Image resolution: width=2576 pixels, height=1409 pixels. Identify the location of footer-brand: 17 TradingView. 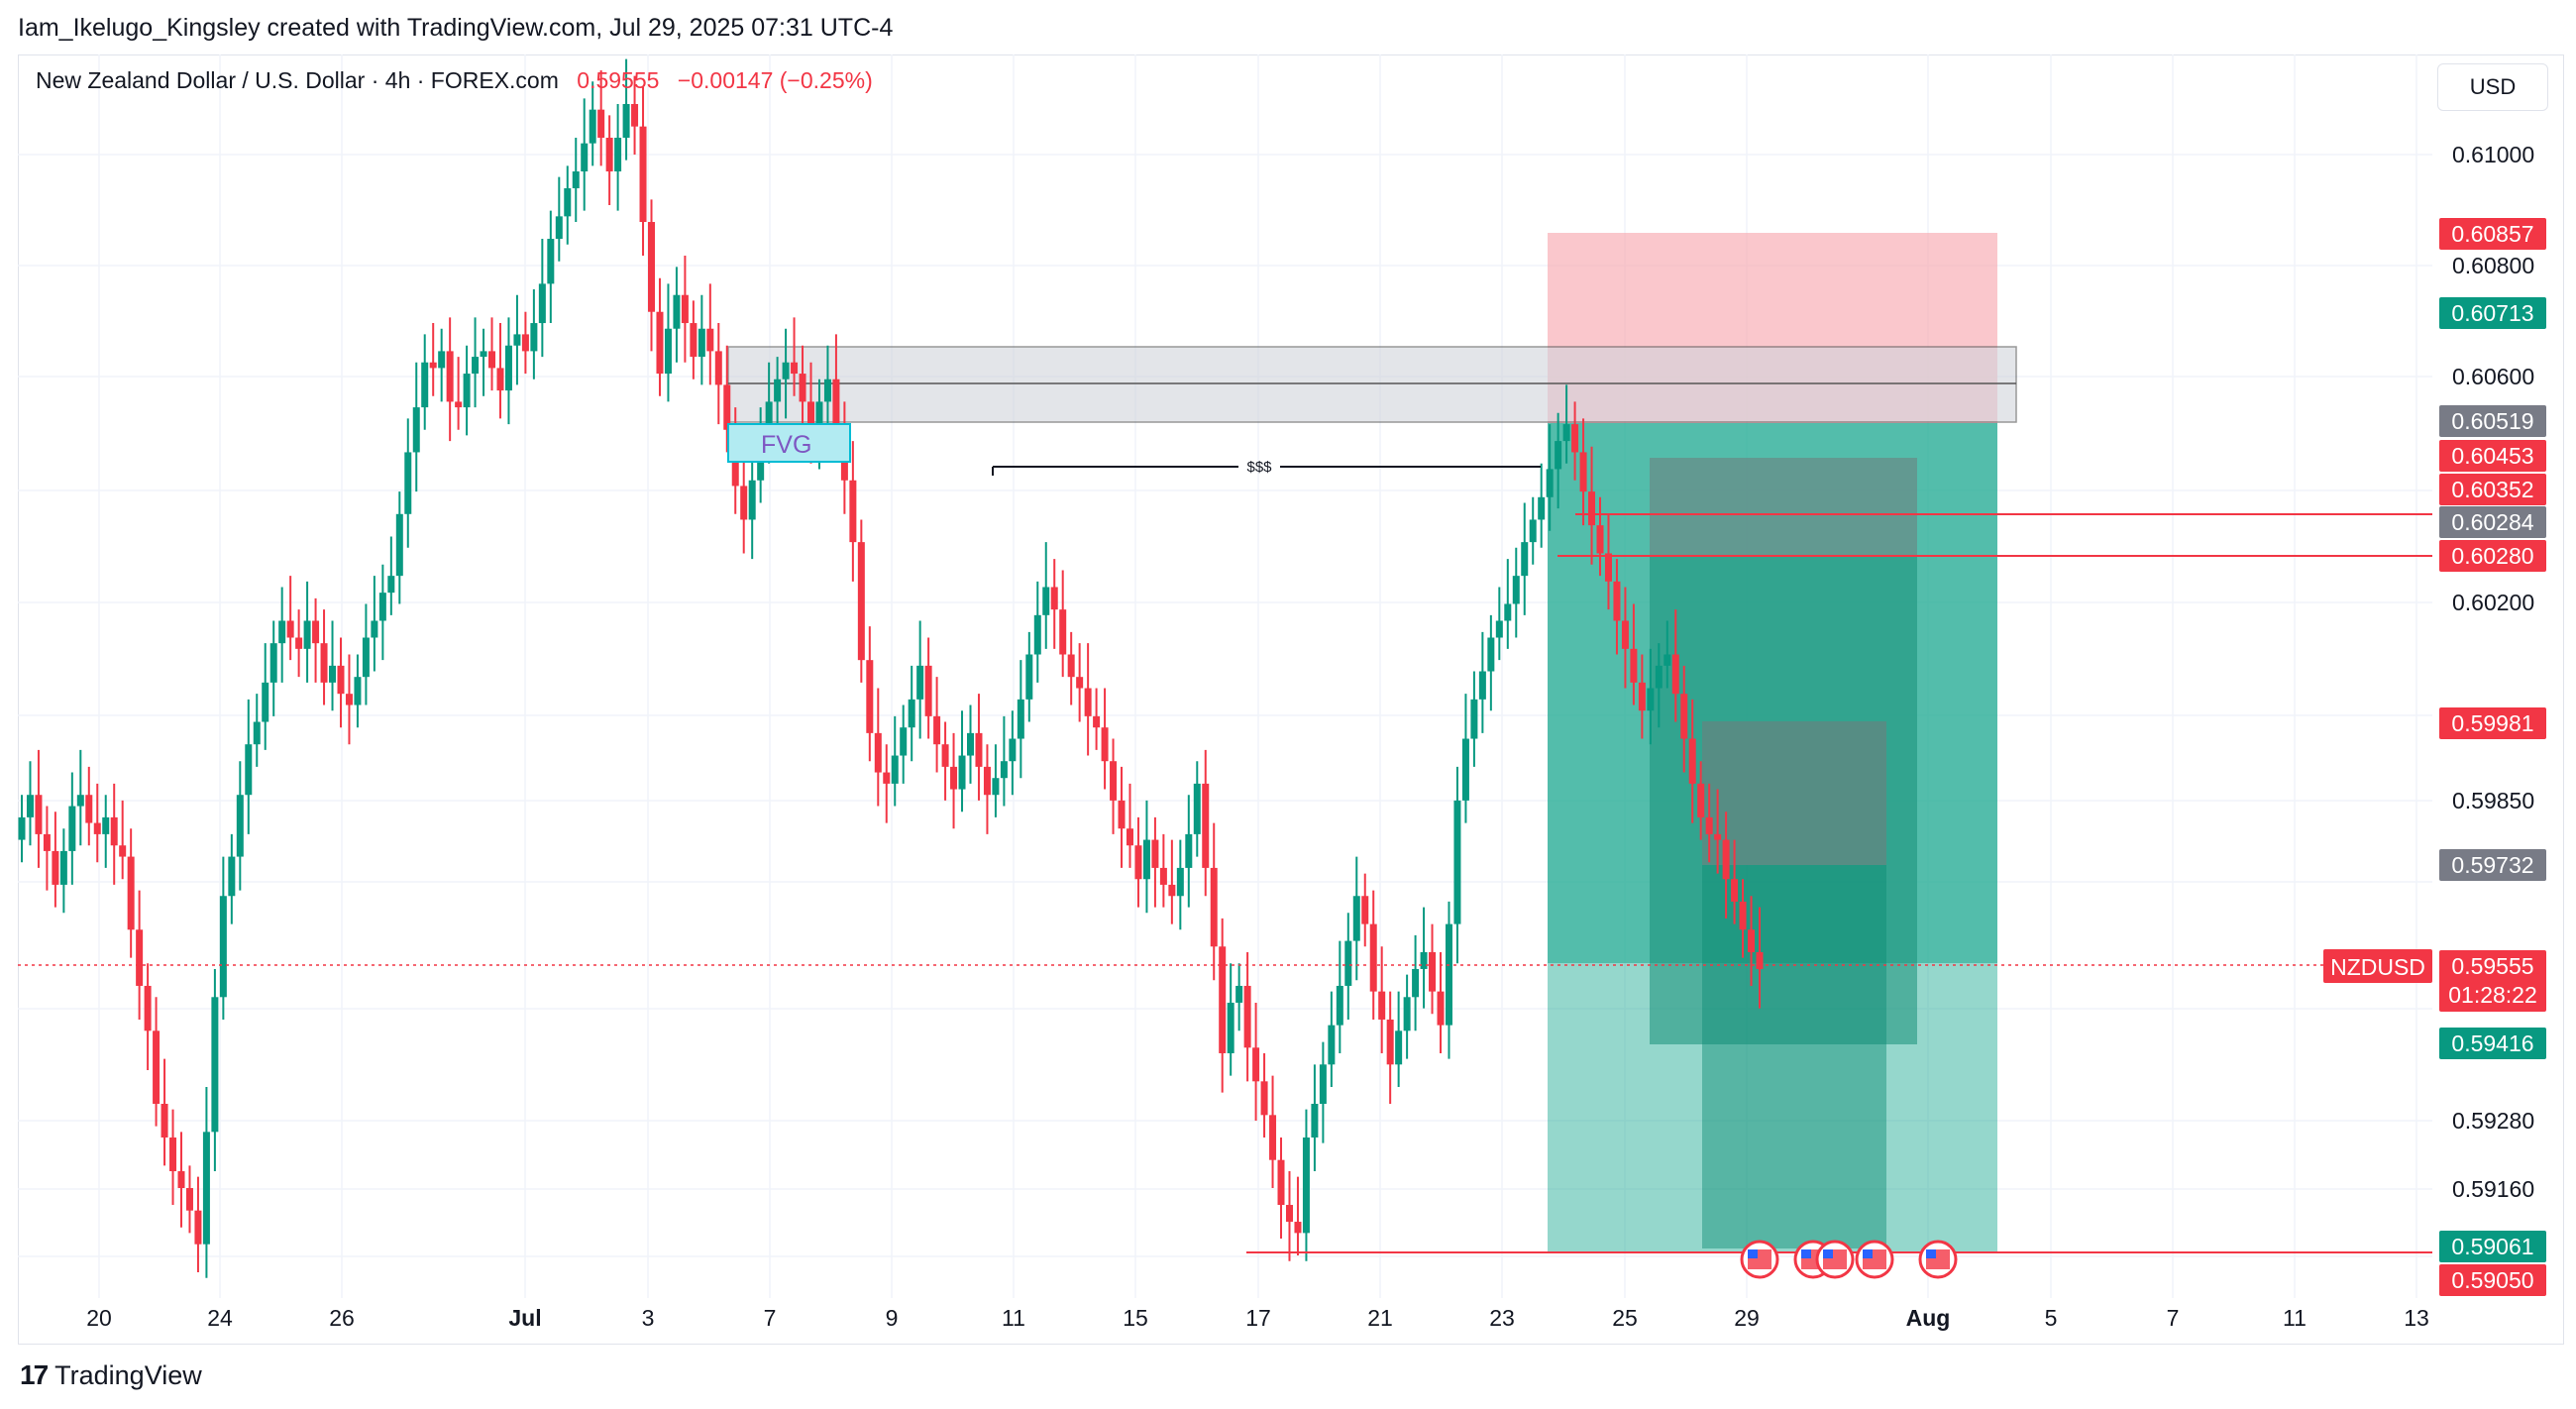
(111, 1375).